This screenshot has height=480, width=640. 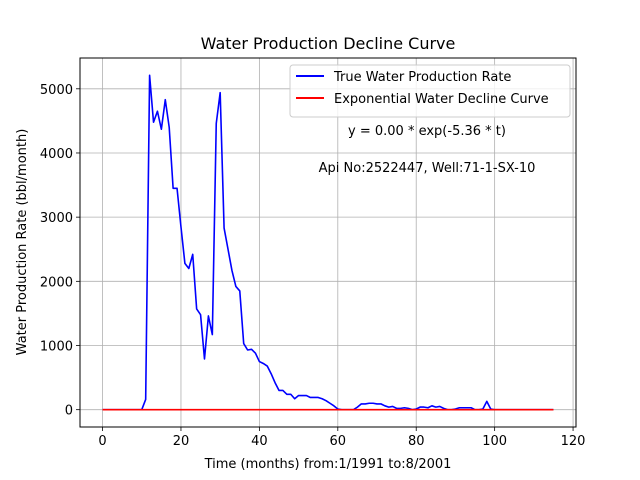 I want to click on y-tick-label: 0, so click(x=69, y=411).